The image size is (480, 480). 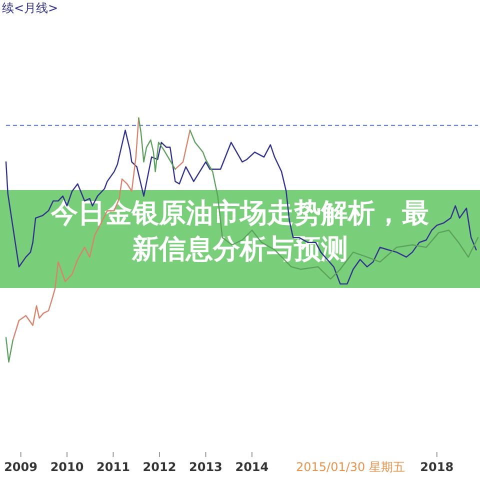 What do you see at coordinates (205, 467) in the screenshot?
I see `x-tick-label: 2013` at bounding box center [205, 467].